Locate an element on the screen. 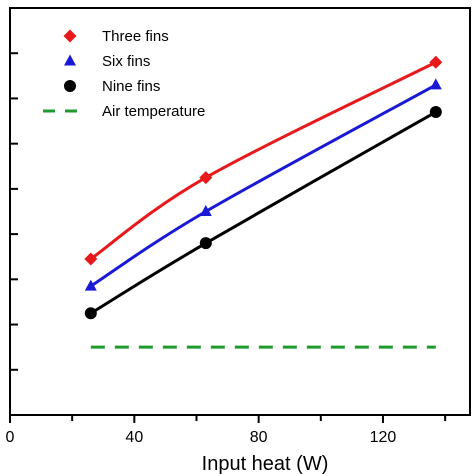 The height and width of the screenshot is (474, 474). legend-label: Nine fins is located at coordinates (131, 86).